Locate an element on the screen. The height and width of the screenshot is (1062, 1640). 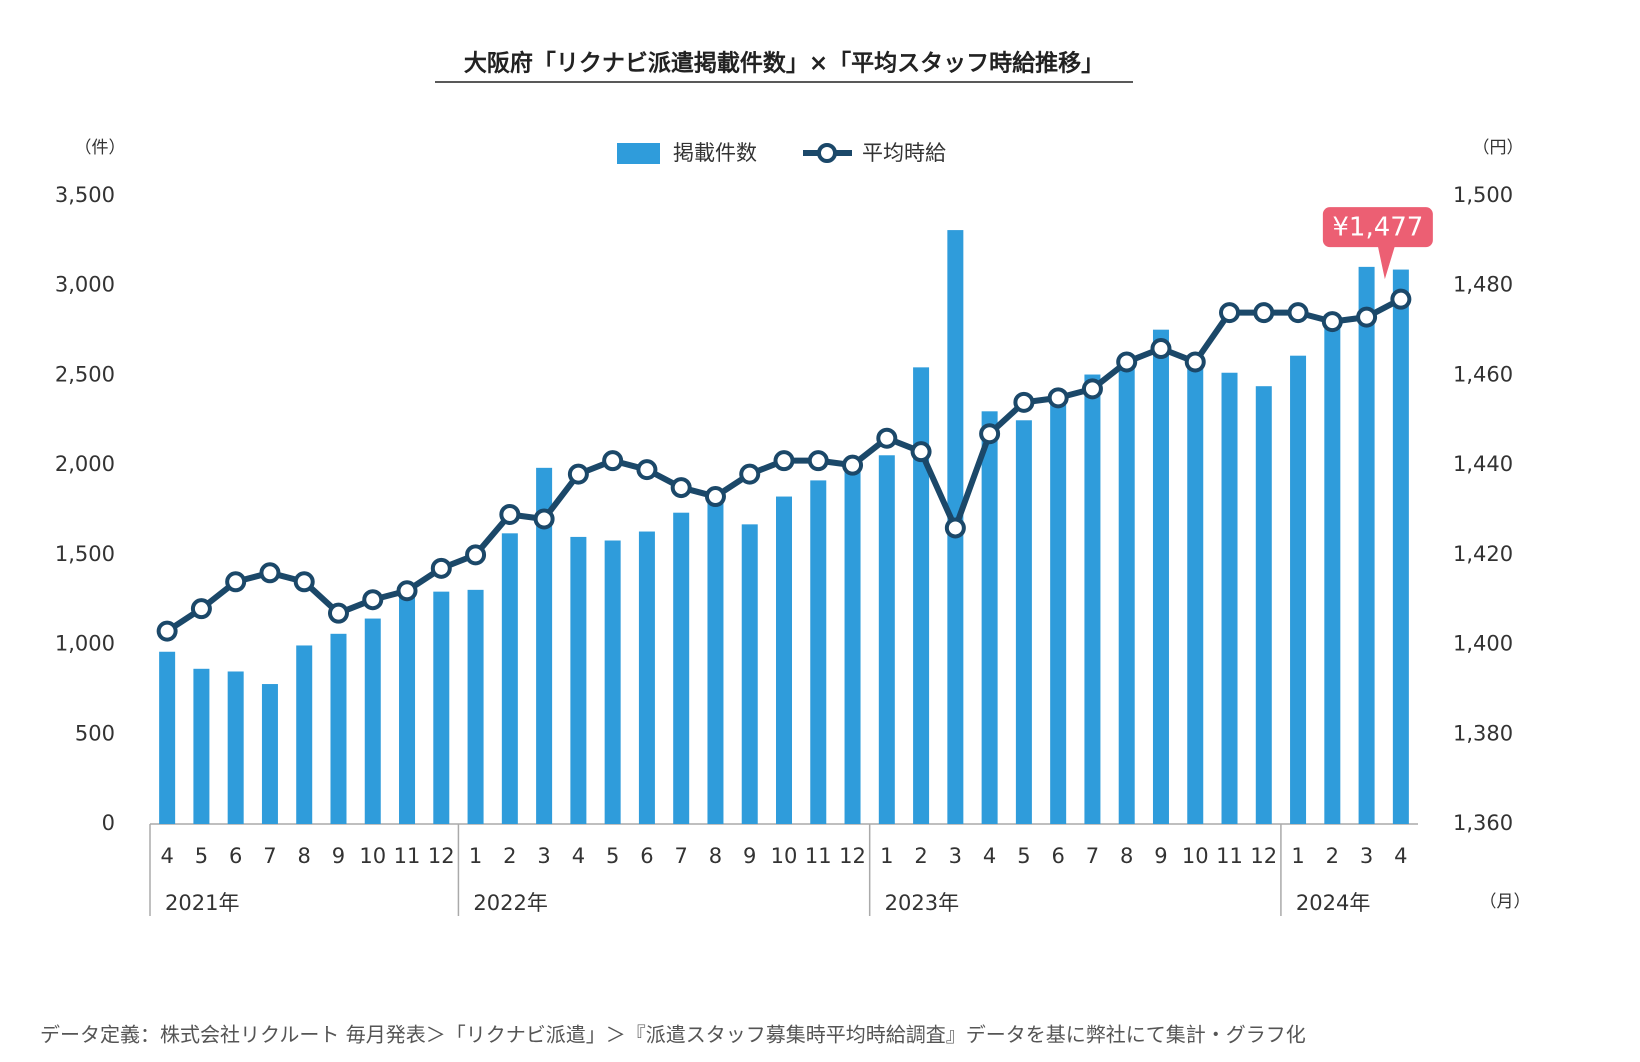
y2-tick-label: 1,440 is located at coordinates (1483, 464).